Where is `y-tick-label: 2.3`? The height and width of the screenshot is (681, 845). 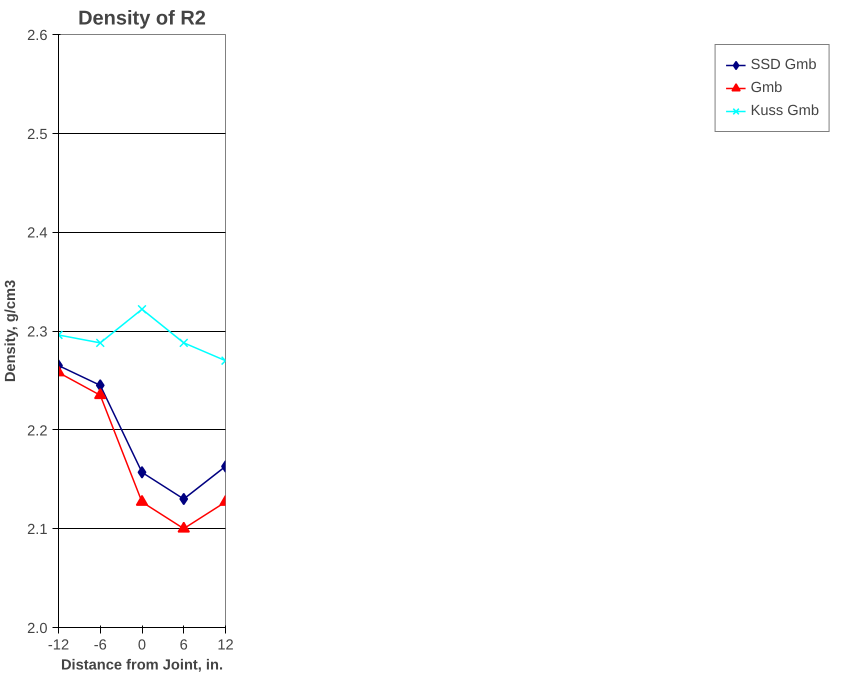 y-tick-label: 2.3 is located at coordinates (37, 332).